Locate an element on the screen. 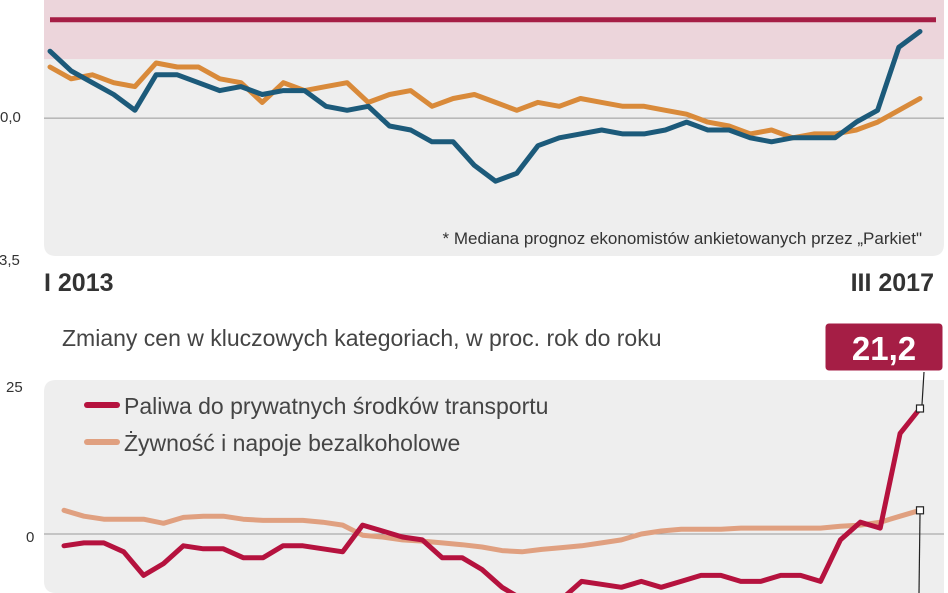 The height and width of the screenshot is (593, 948). food-end-leader-line is located at coordinates (919, 553).